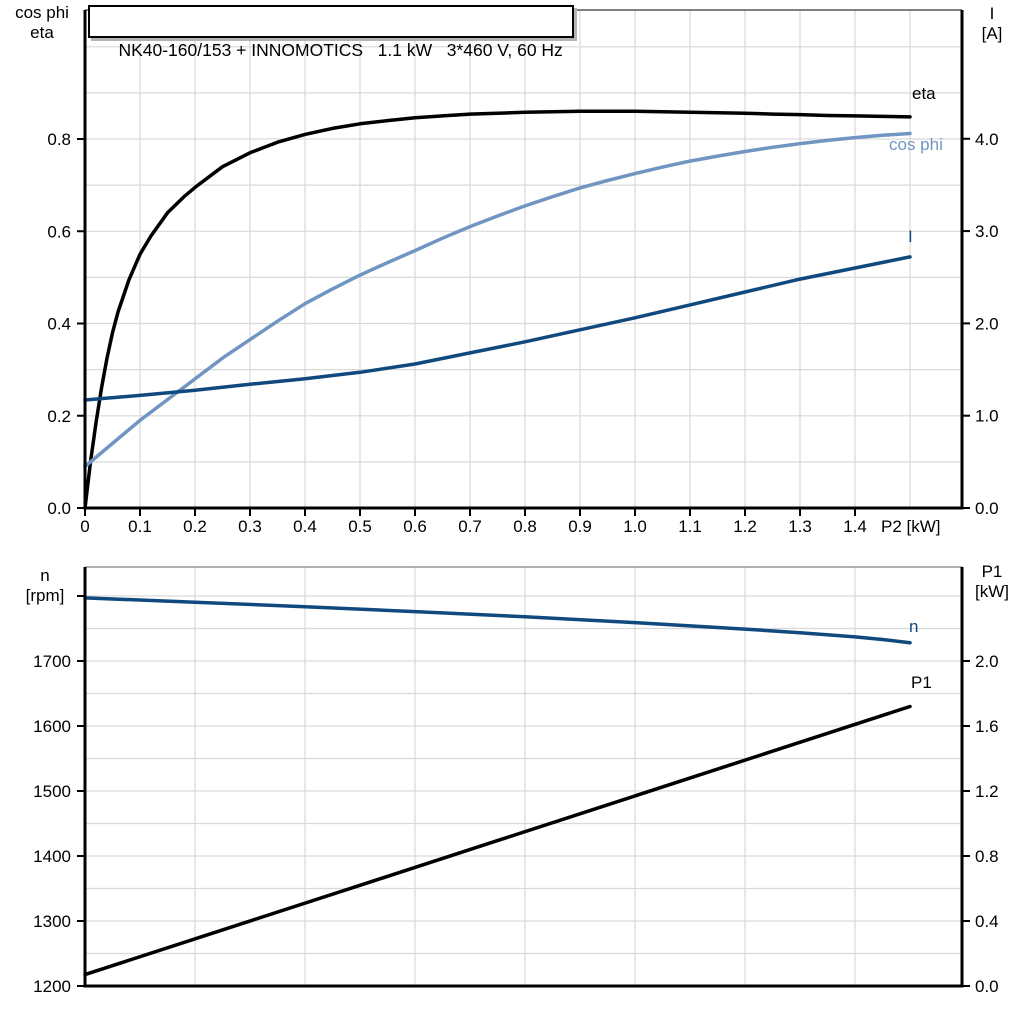 The width and height of the screenshot is (1024, 1024). Describe the element at coordinates (195, 526) in the screenshot. I see `x-tick-label: 0.2` at that location.